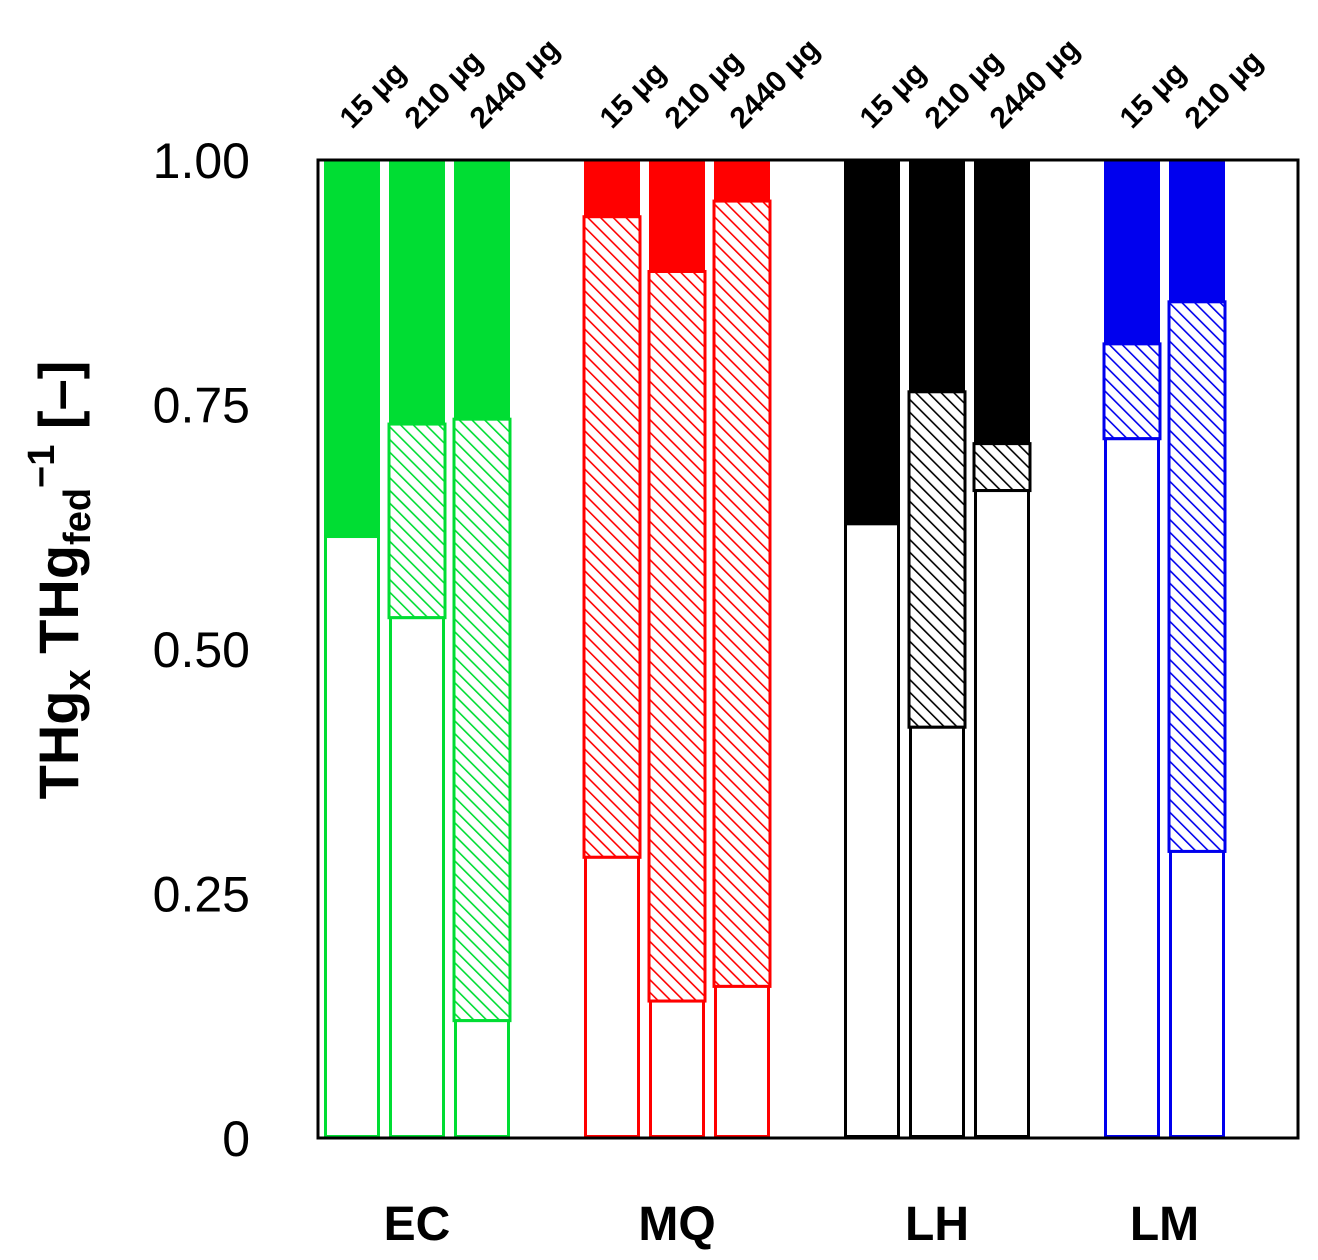 This screenshot has height=1260, width=1318. Describe the element at coordinates (1164, 1224) in the screenshot. I see `group-label-lm: LM` at that location.